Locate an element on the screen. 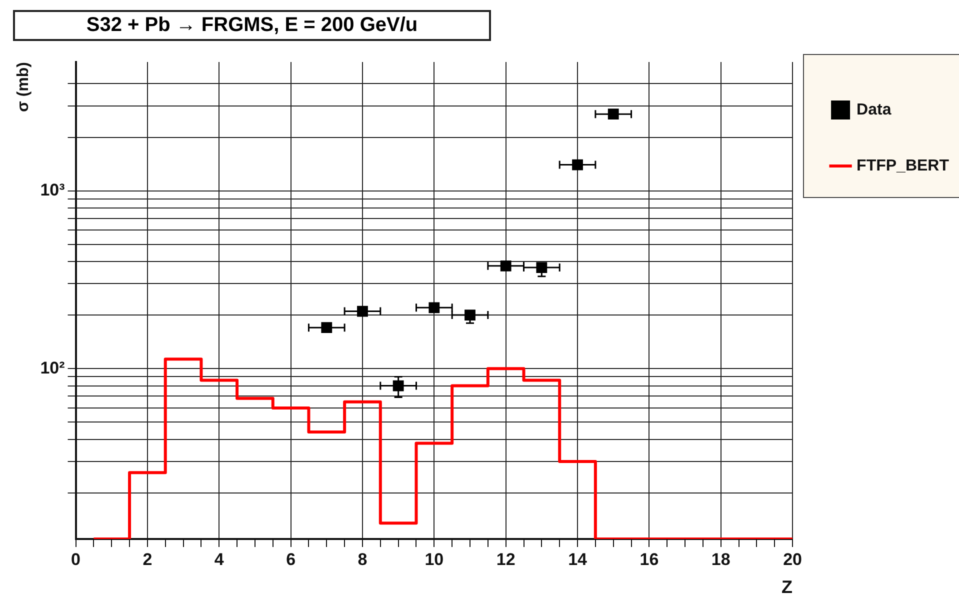  legend-label: FTFP_BERT is located at coordinates (903, 165).